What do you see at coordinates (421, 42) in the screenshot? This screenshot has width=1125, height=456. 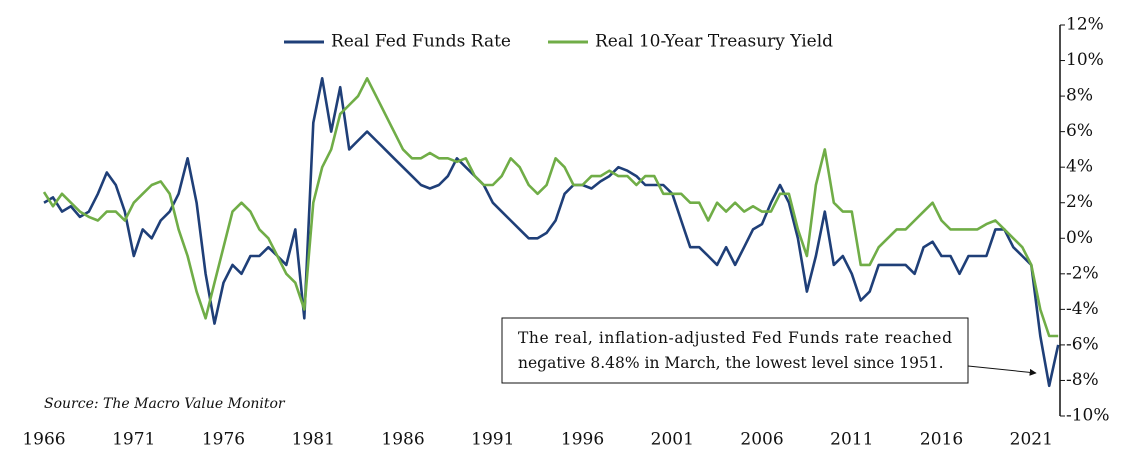 I see `legend-label: Real Fed Funds Rate` at bounding box center [421, 42].